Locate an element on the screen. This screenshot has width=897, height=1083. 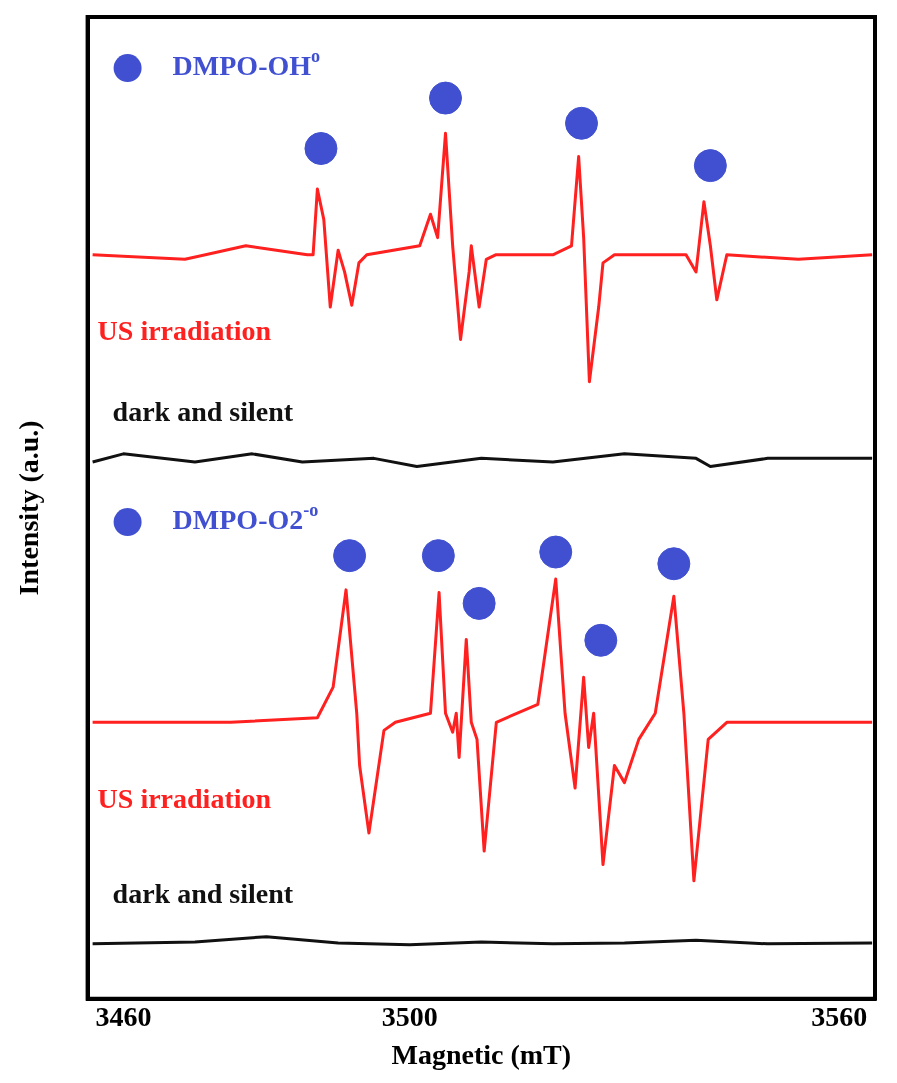
x-tick-label: 3500 is located at coordinates (409, 1016).